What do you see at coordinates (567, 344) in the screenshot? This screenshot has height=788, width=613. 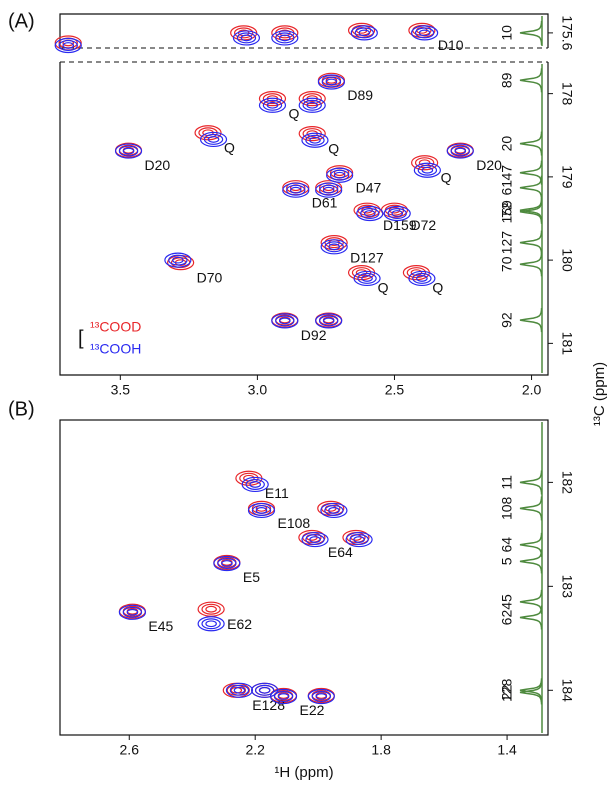 I see `y-tick-label: 181` at bounding box center [567, 344].